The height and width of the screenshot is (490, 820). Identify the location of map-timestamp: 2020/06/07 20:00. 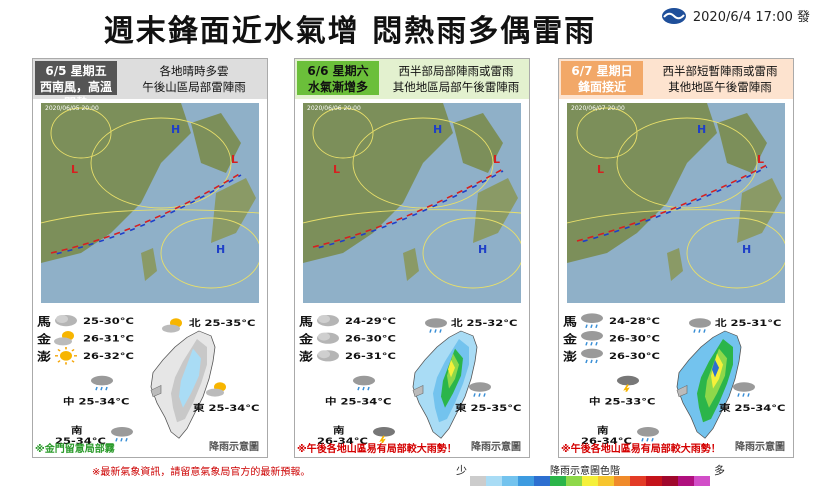
(598, 108).